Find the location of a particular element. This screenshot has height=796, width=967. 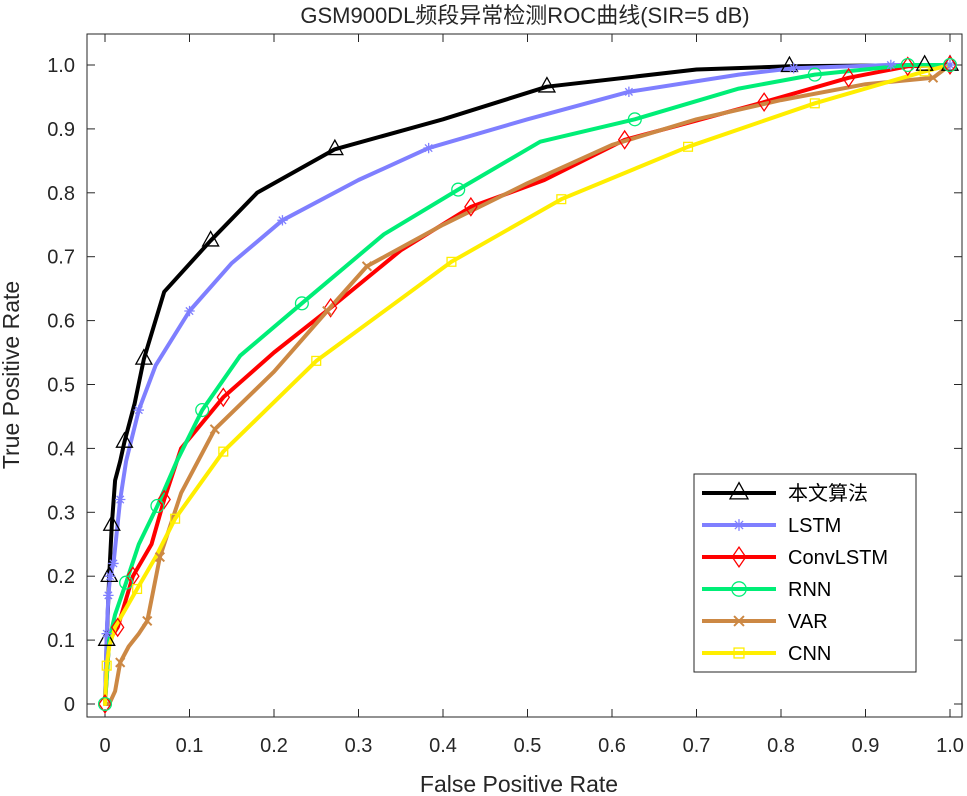

x-tick-label: 0.3 is located at coordinates (359, 746).